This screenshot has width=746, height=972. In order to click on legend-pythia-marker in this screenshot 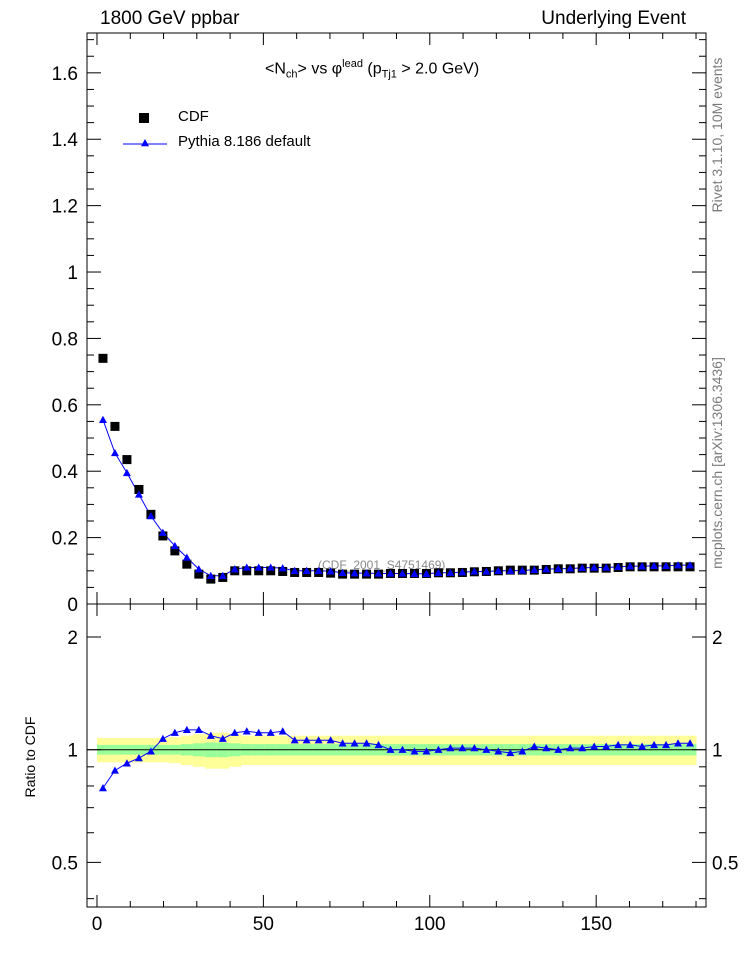, I will do `click(145, 143)`.